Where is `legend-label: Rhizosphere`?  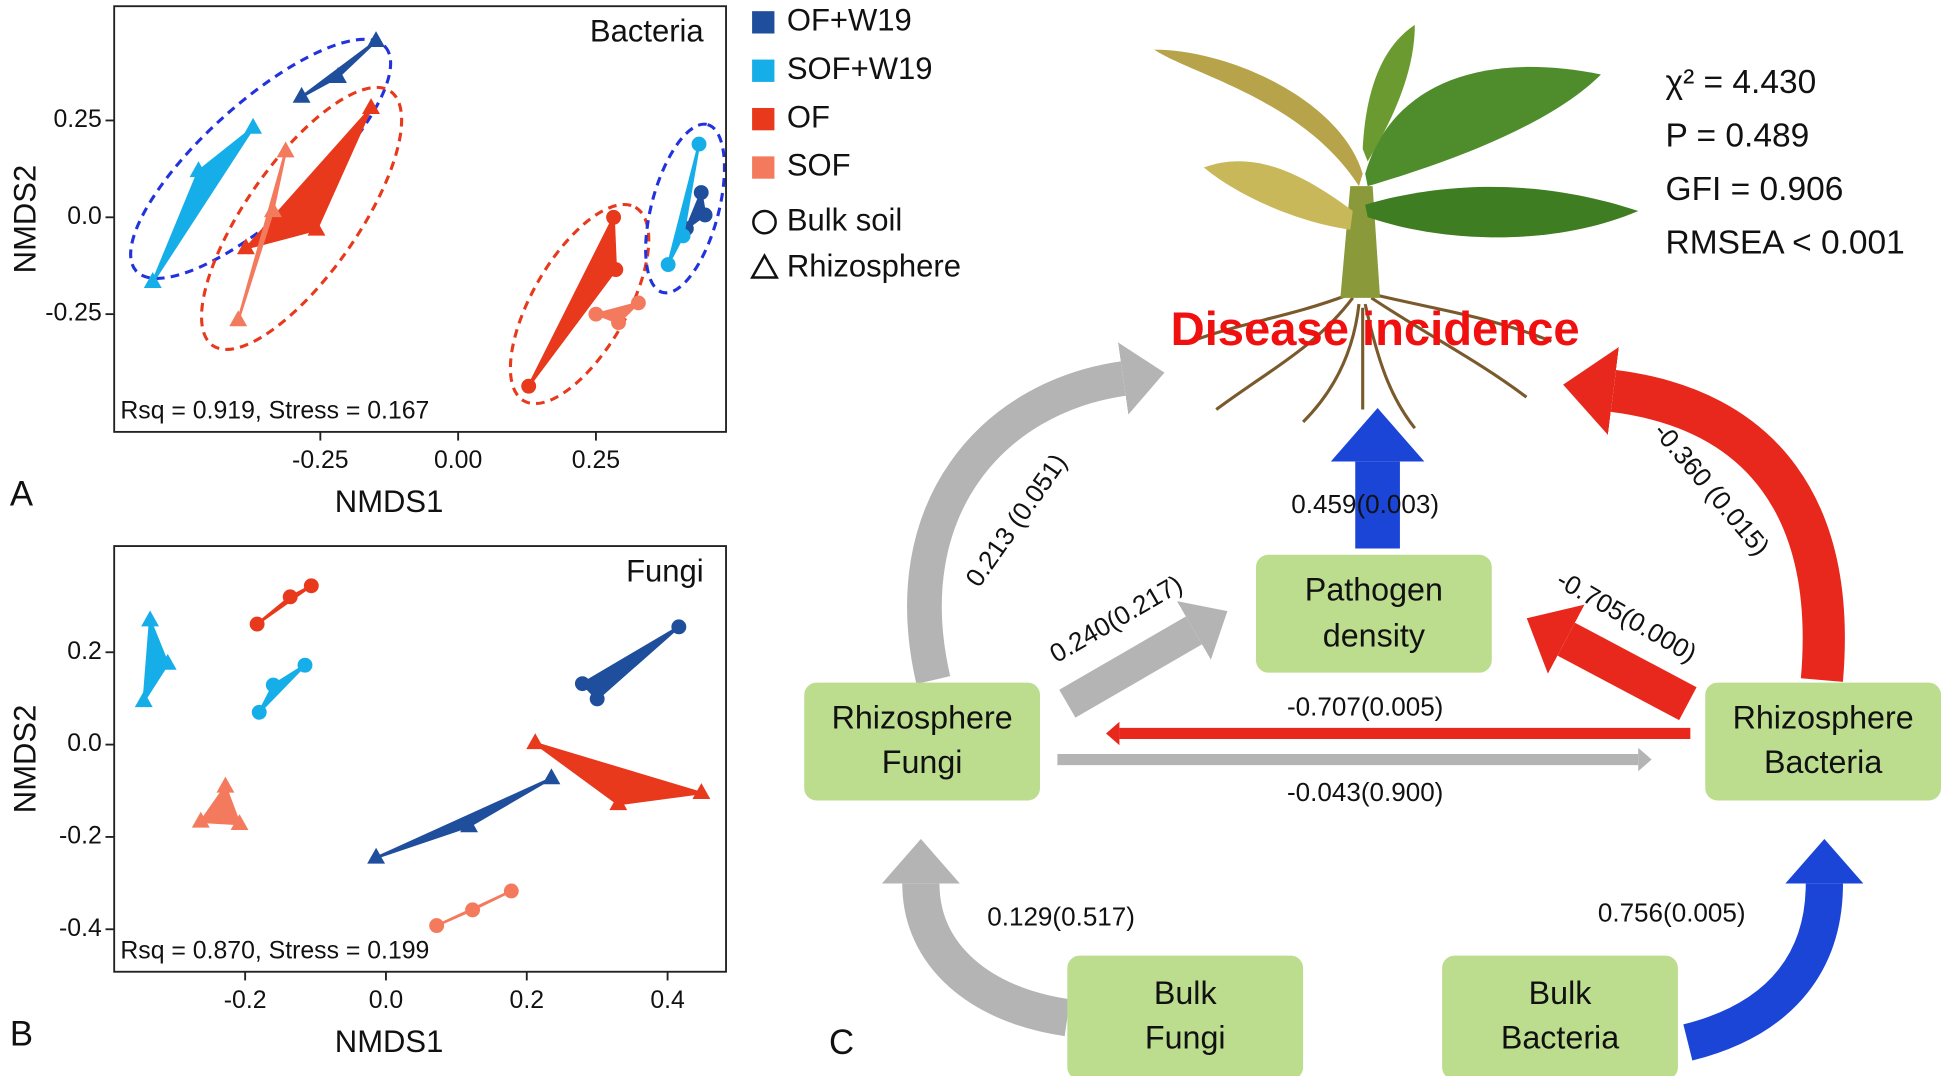
legend-label: Rhizosphere is located at coordinates (874, 265).